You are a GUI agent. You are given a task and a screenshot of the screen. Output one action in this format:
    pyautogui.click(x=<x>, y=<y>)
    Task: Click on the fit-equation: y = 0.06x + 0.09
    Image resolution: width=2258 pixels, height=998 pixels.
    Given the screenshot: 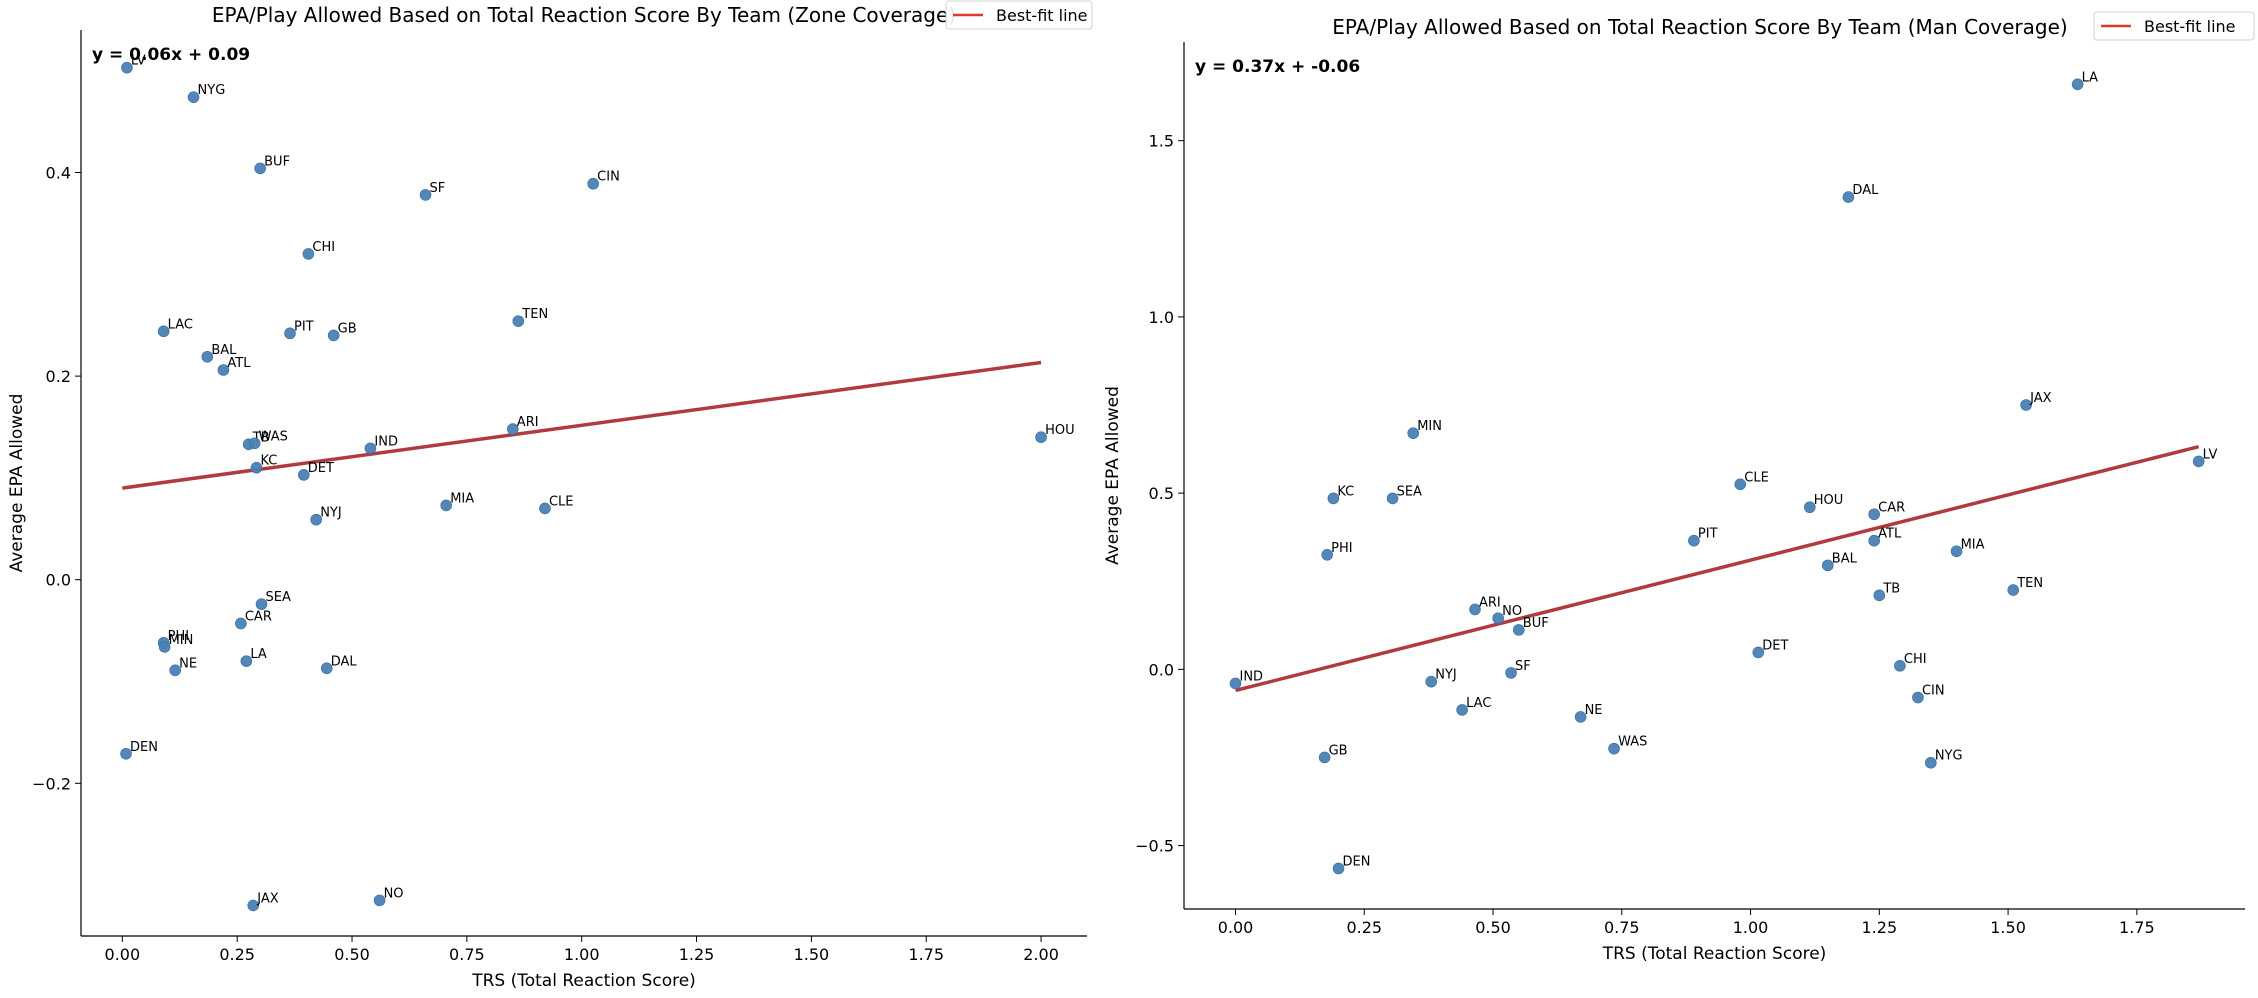 What is the action you would take?
    pyautogui.click(x=171, y=55)
    